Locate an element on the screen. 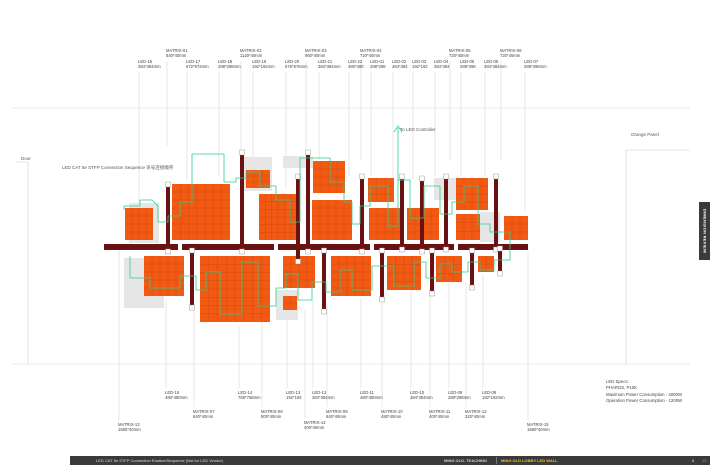 This screenshot has height=475, width=710. orange-panel-note: Orange Panel is located at coordinates (645, 134).